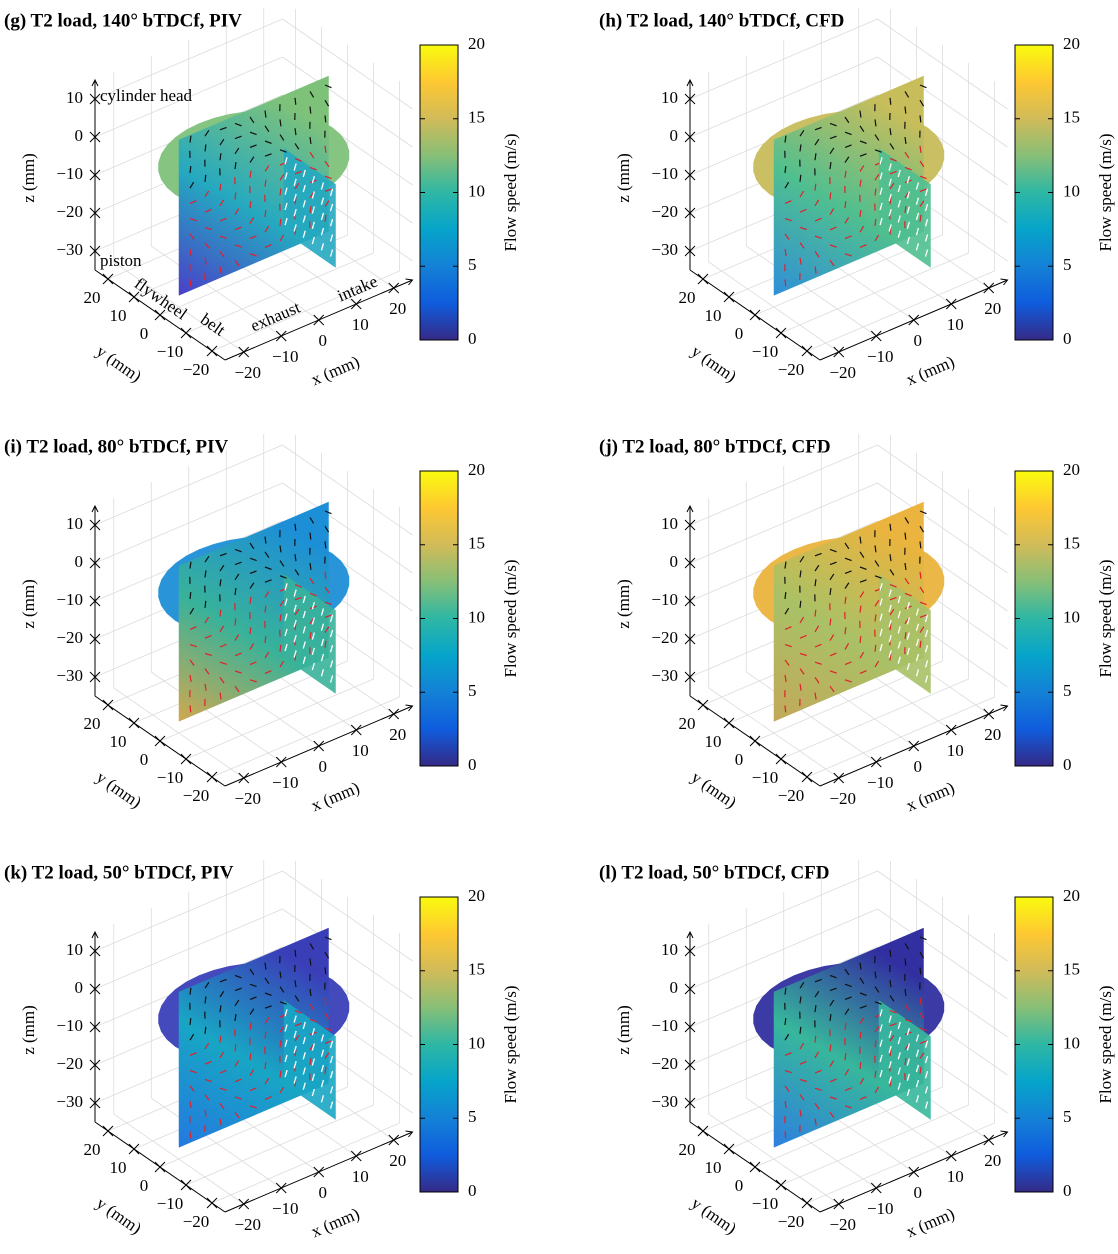 This screenshot has width=1118, height=1254. I want to click on y-axis-label: y (mm), so click(714, 789).